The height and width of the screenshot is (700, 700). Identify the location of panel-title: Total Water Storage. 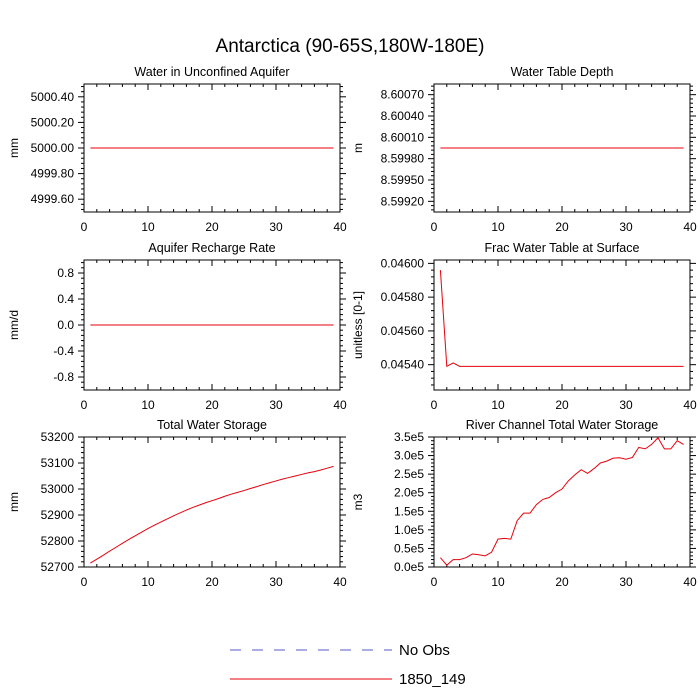
(212, 425).